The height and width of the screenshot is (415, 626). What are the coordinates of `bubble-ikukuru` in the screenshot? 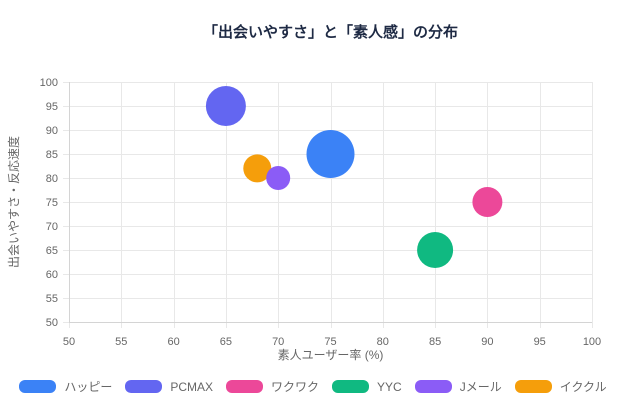 It's located at (257, 168).